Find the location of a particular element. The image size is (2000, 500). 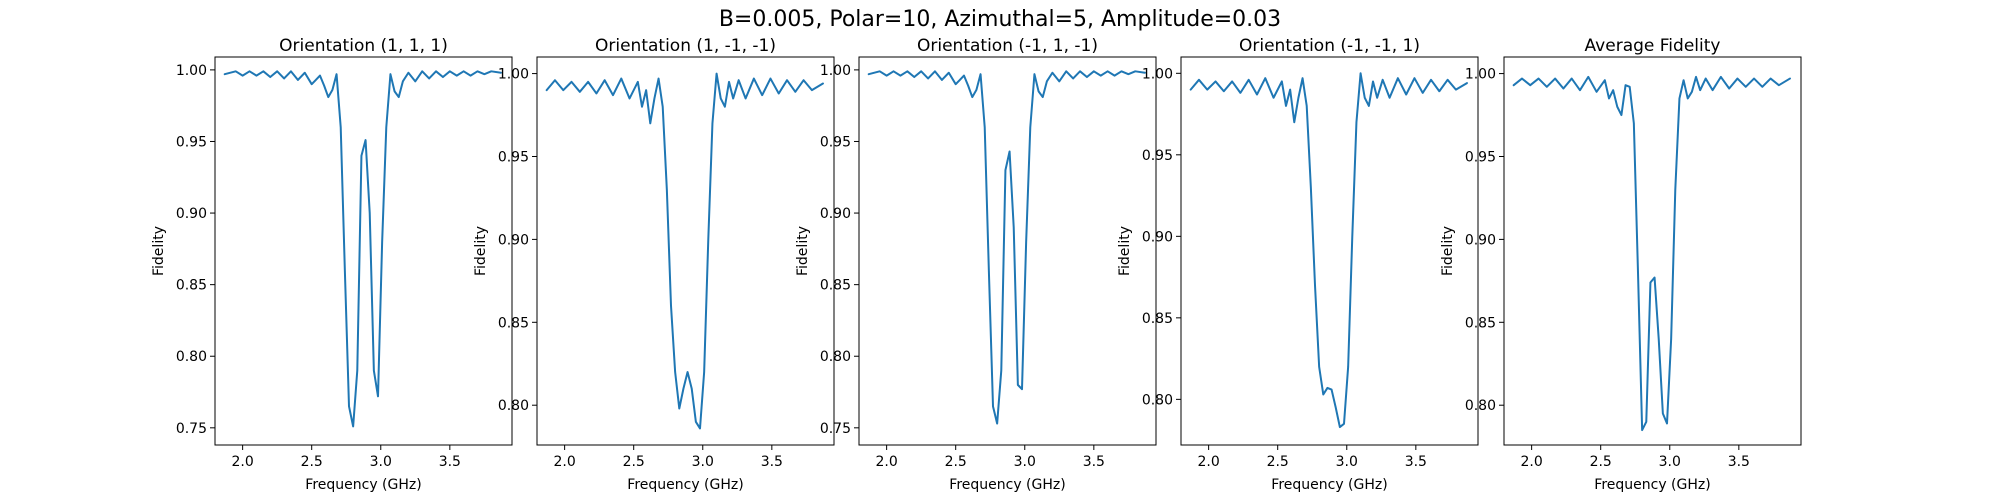

subplot-title: Average Fidelity is located at coordinates (1653, 46).